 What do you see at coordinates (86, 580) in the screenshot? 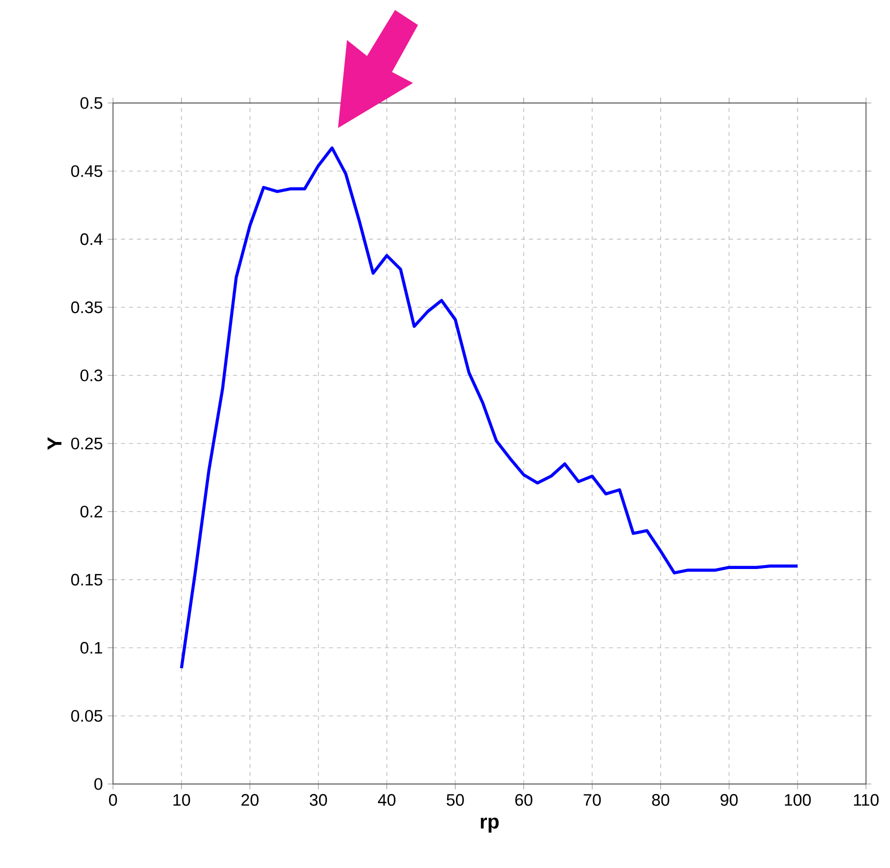
I see `y-tick-label: 0.15` at bounding box center [86, 580].